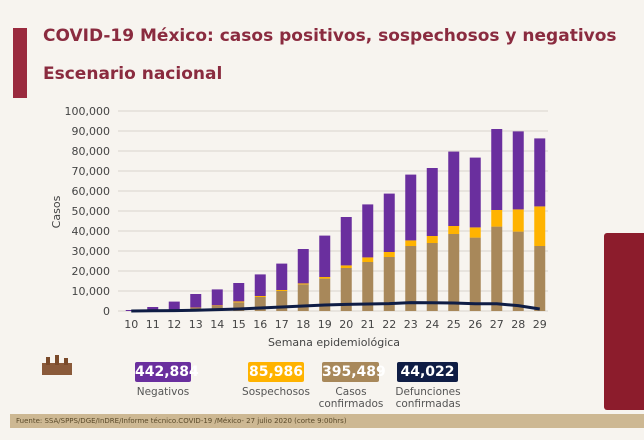 The width and height of the screenshot is (644, 440). What do you see at coordinates (276, 392) in the screenshot?
I see `legend-sospechosos-label: Sospechosos` at bounding box center [276, 392].